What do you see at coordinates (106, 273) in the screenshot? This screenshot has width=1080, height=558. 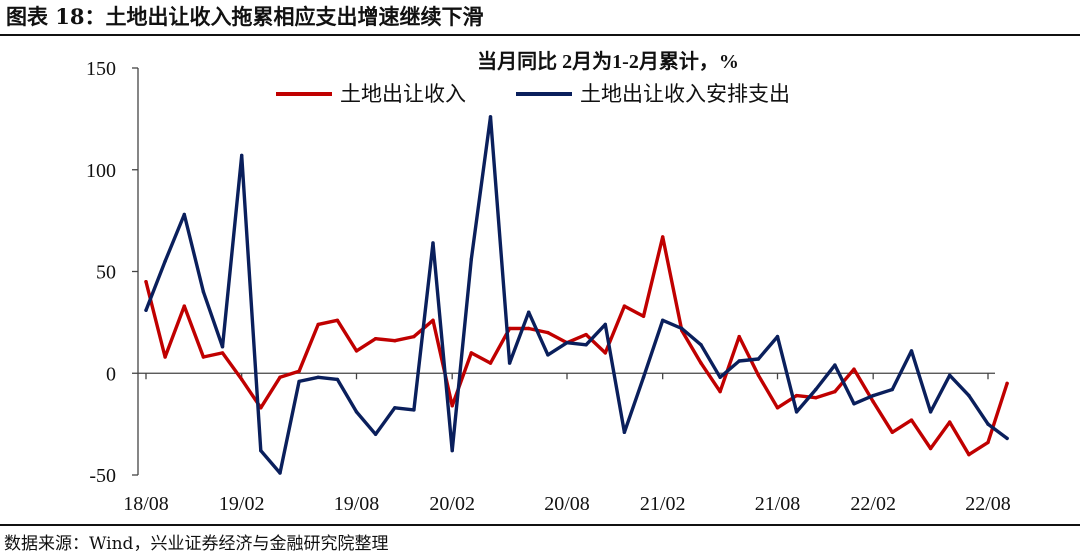 I see `y-tick-label: 50` at bounding box center [106, 273].